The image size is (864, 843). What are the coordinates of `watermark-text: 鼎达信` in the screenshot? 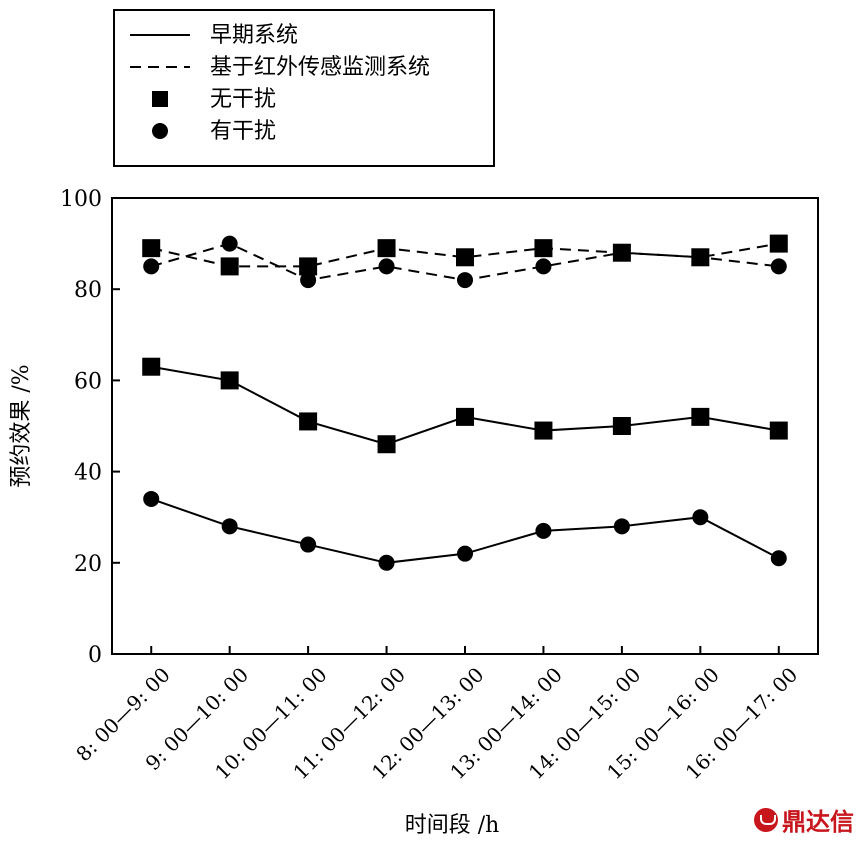 It's located at (818, 822).